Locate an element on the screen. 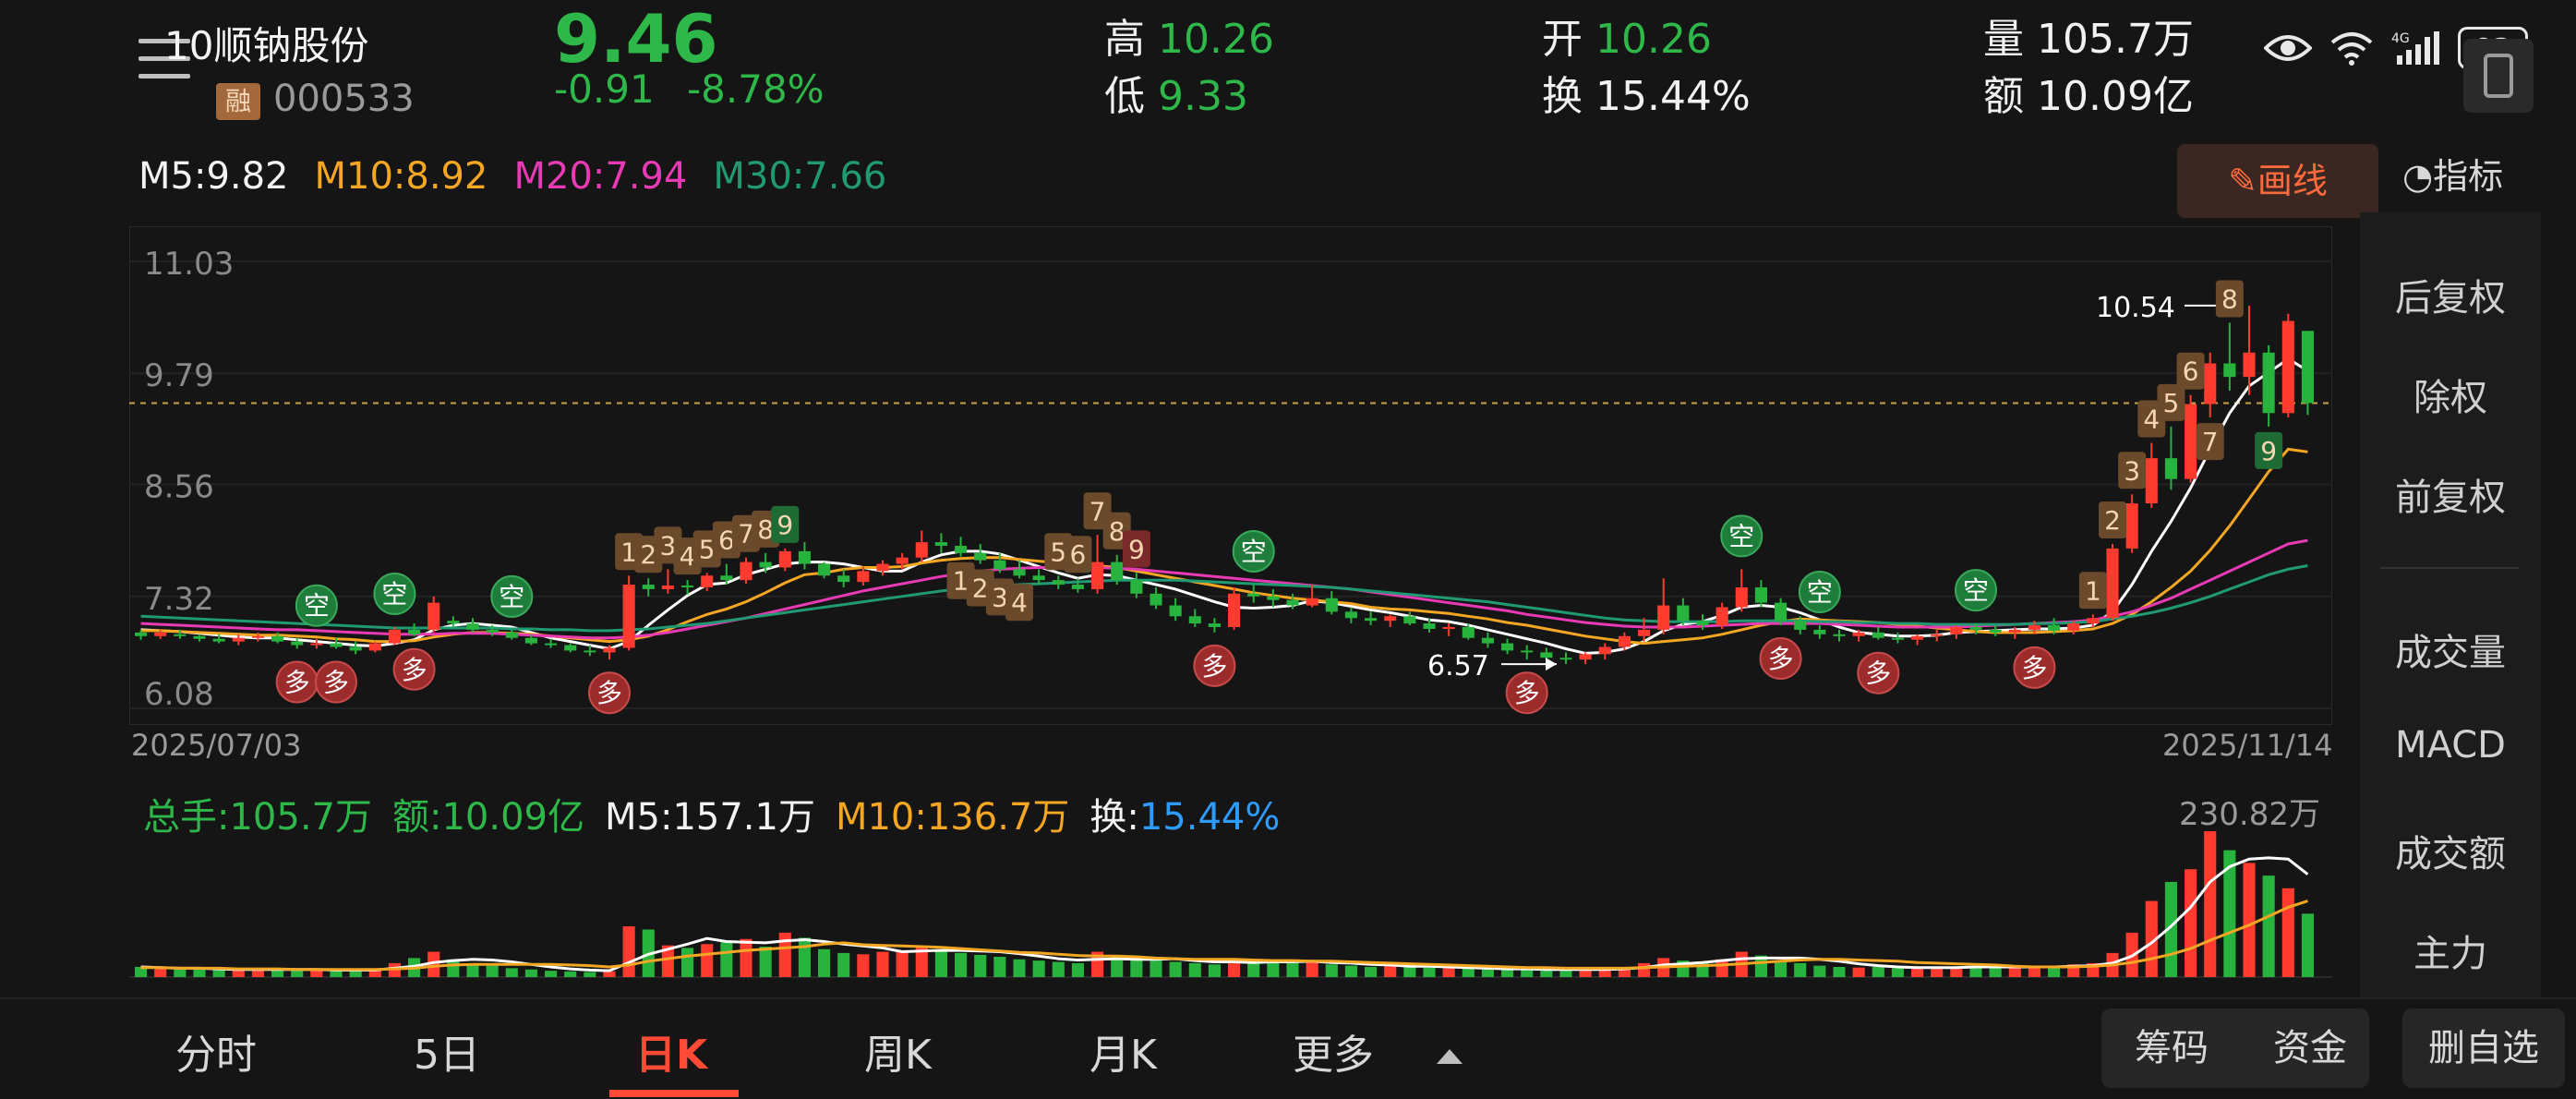  counter-text: 2 is located at coordinates (2112, 520).